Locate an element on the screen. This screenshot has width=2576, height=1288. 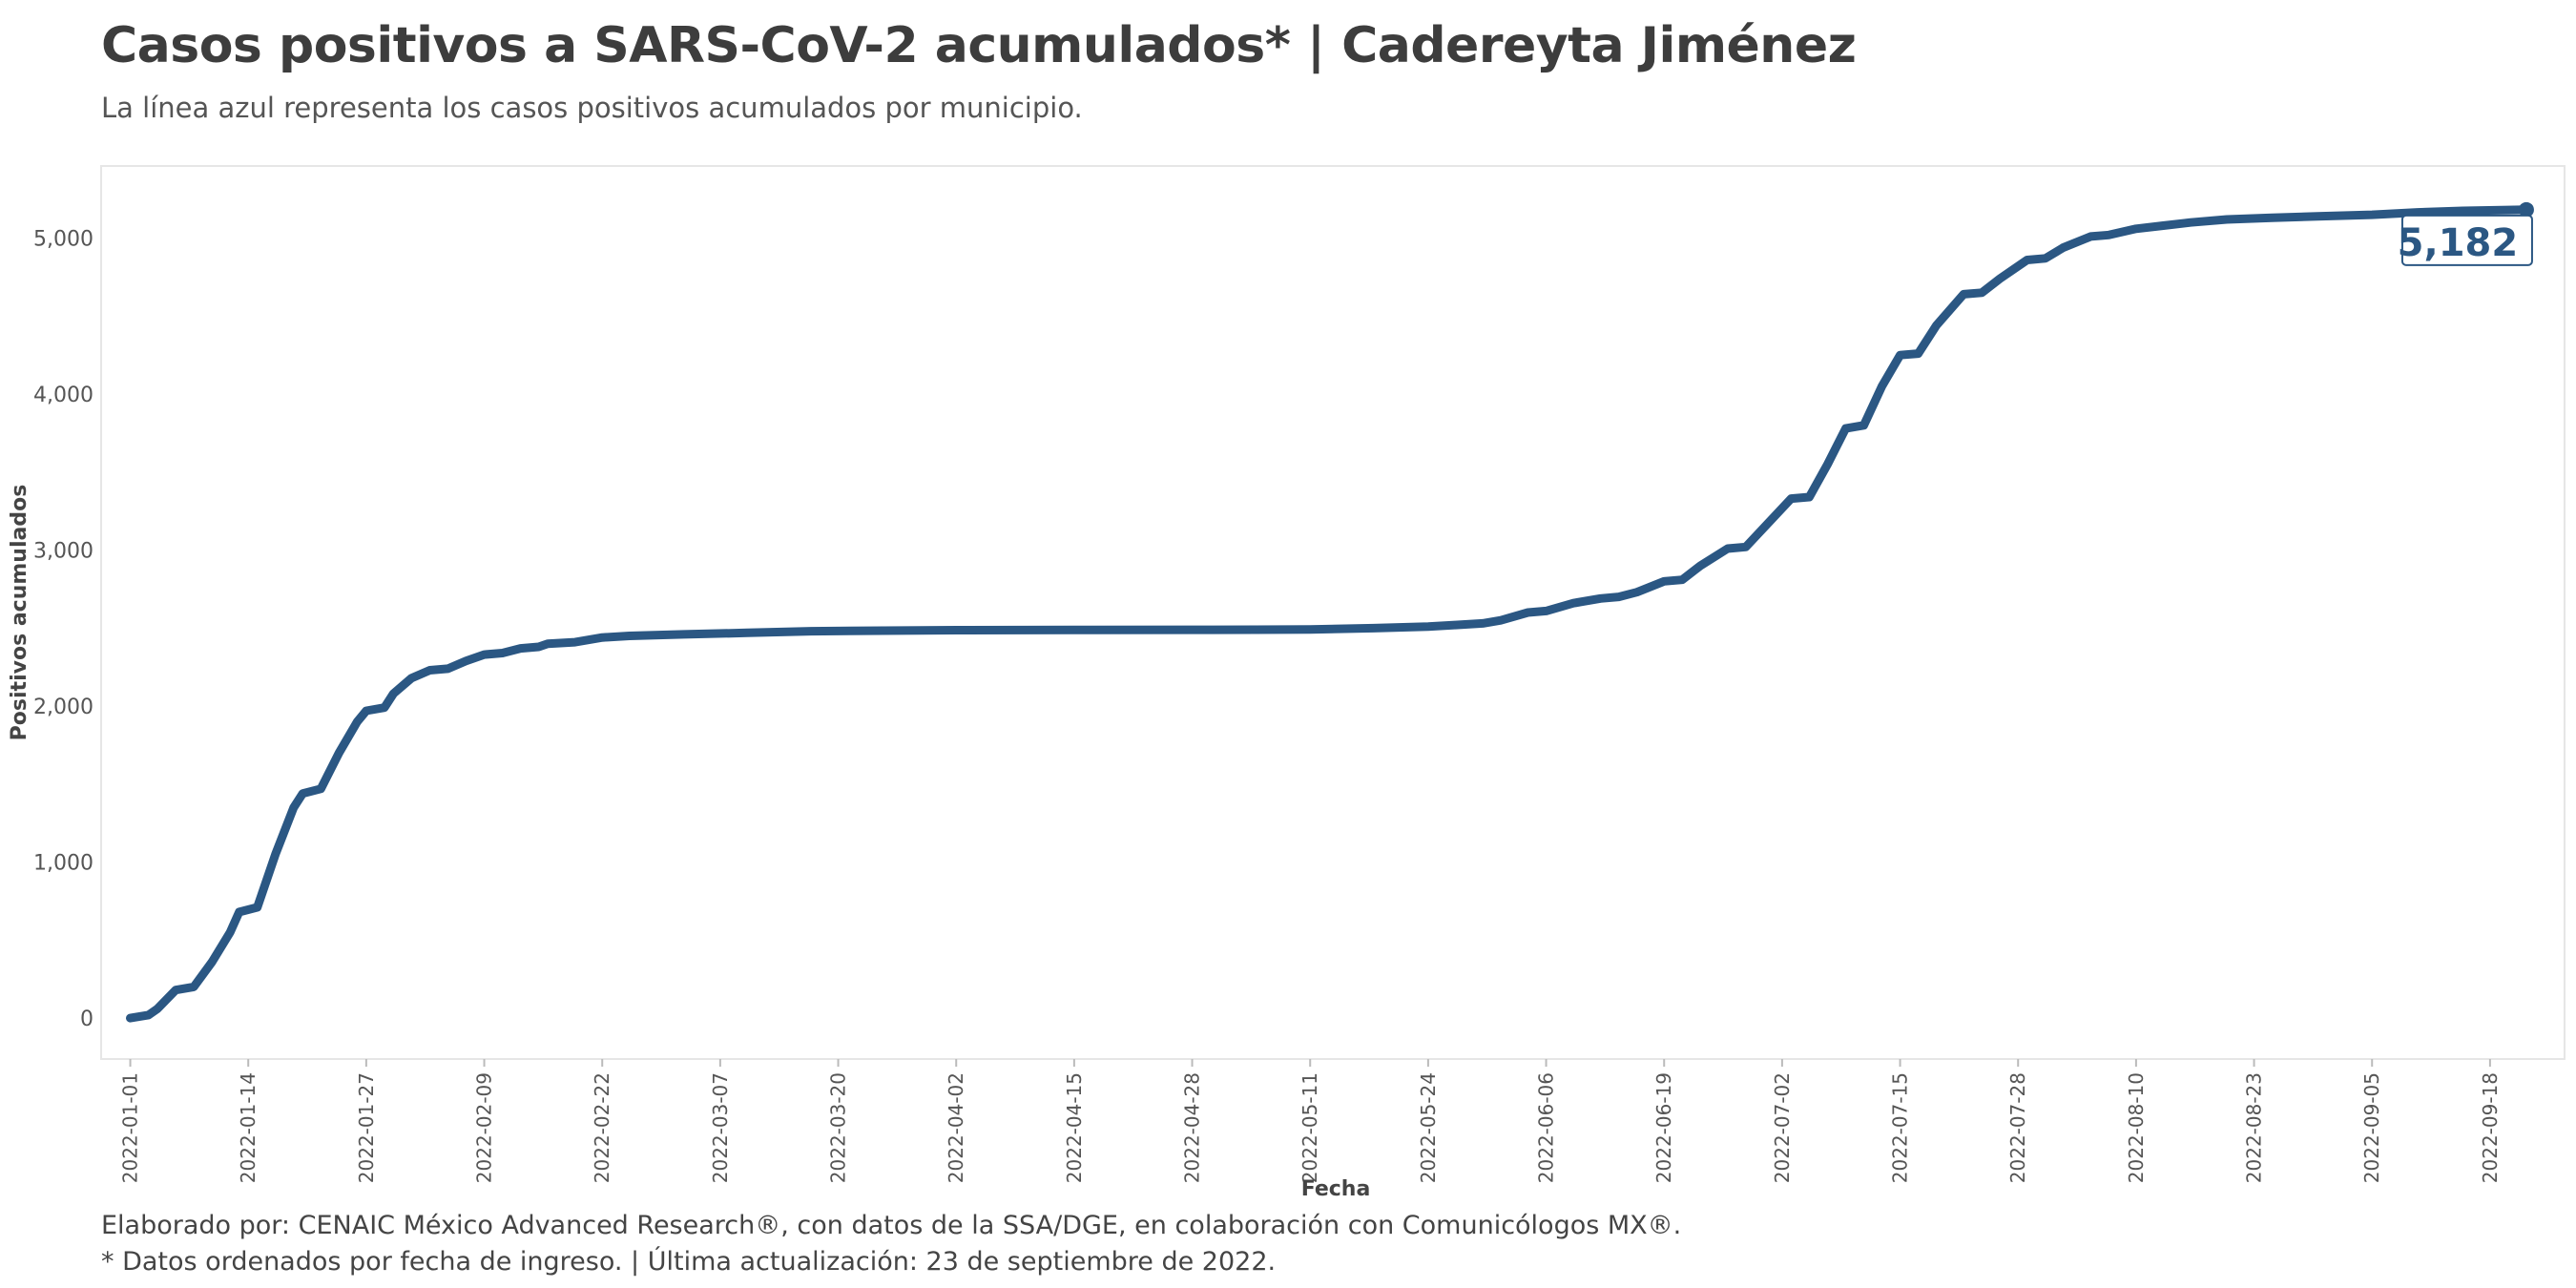
x-tick-label: 2022-08-23 is located at coordinates (2254, 1127).